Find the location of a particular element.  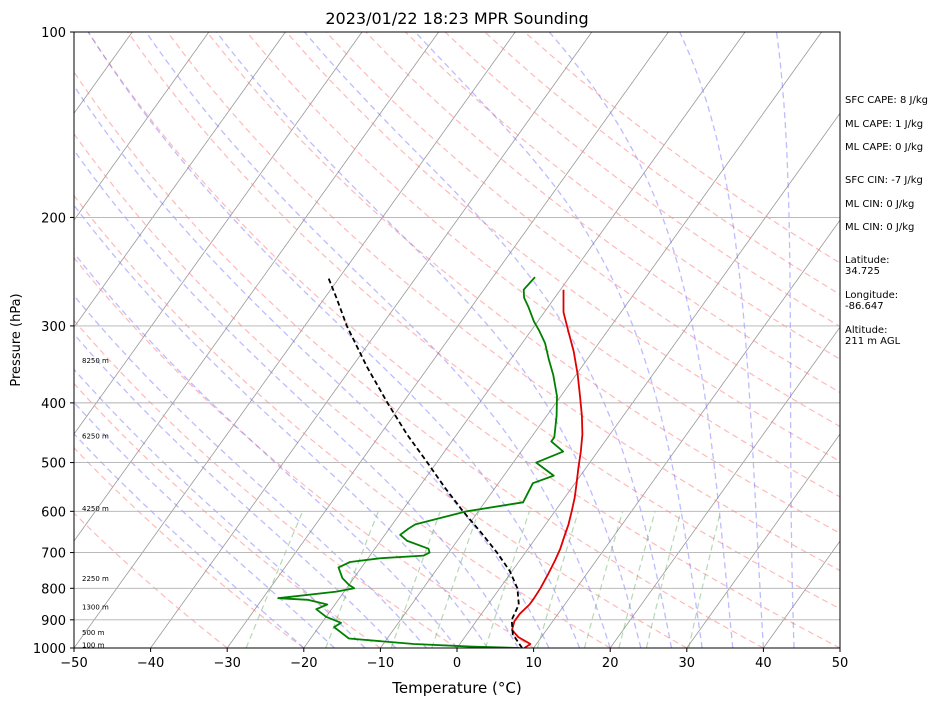

x-axis-label: Temperature (°C) is located at coordinates (456, 688).